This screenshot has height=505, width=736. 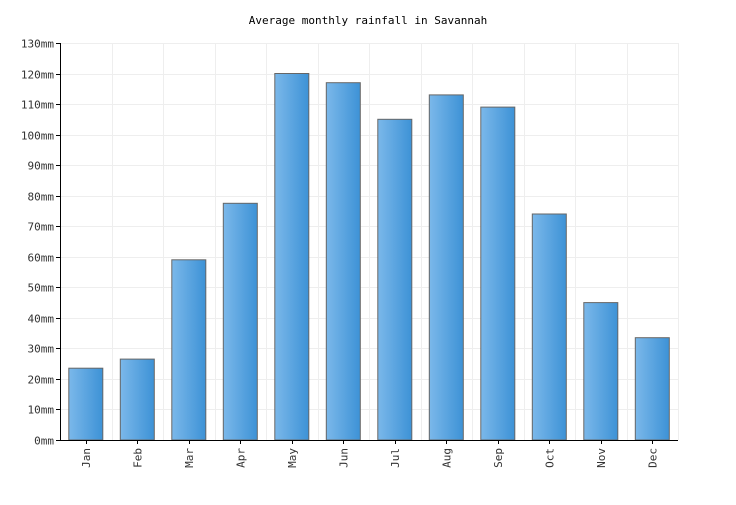 I want to click on y-tick-label: 40mm, so click(x=41, y=319).